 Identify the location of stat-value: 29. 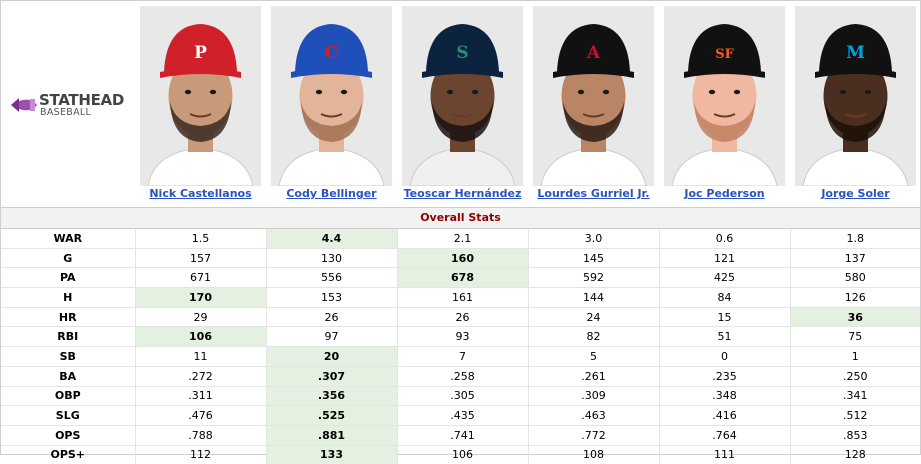
(200, 317).